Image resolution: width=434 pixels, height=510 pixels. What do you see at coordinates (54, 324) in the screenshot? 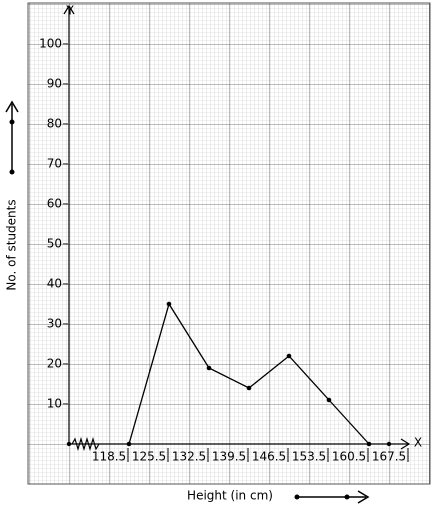
I see `y-tick-label: 30` at bounding box center [54, 324].